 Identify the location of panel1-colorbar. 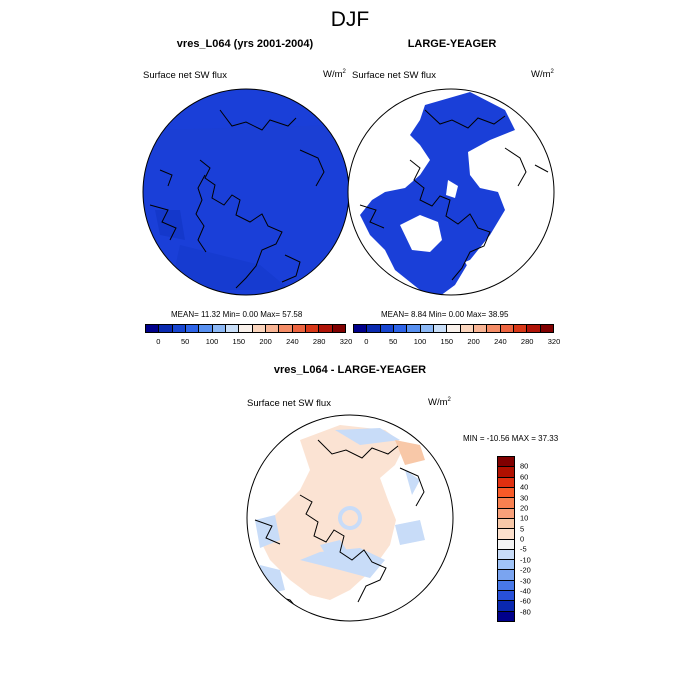
(245, 328).